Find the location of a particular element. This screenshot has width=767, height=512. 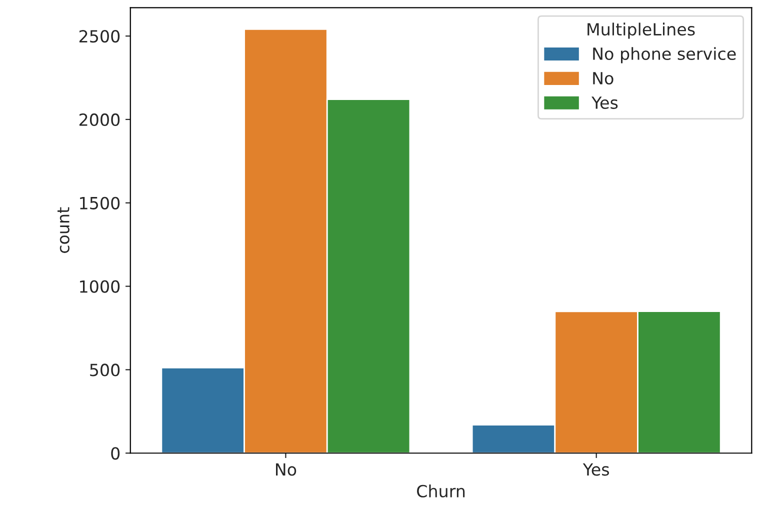

legend-label: No phone service is located at coordinates (664, 55).